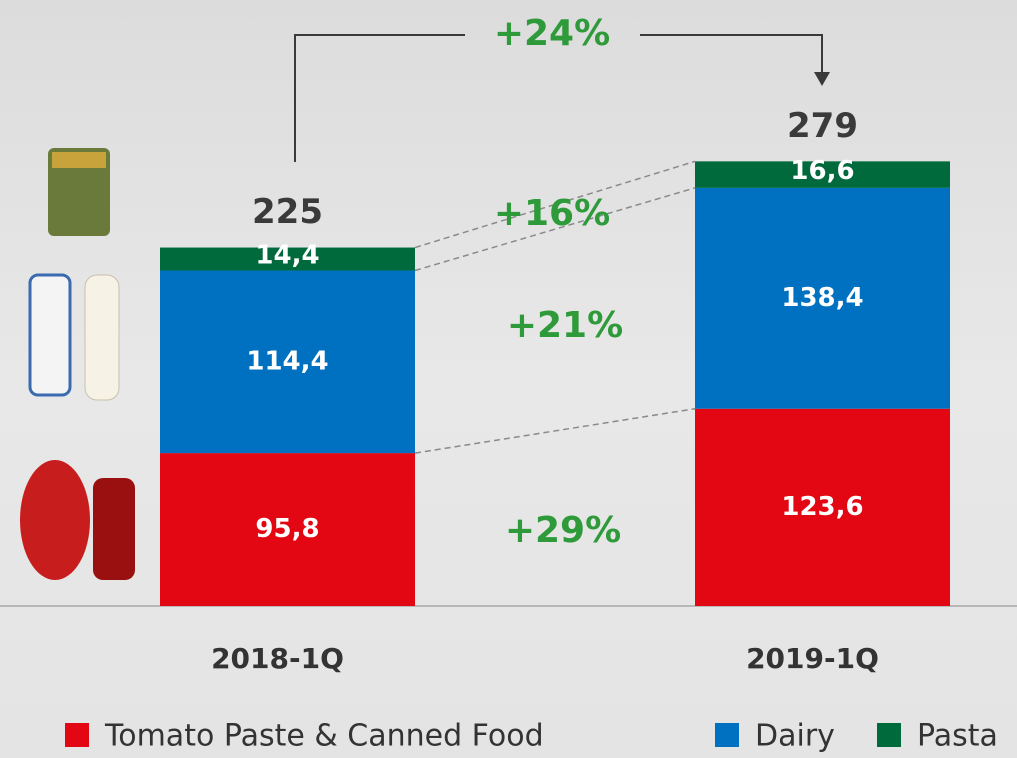  Describe the element at coordinates (287, 256) in the screenshot. I see `data-label: 14,4` at that location.